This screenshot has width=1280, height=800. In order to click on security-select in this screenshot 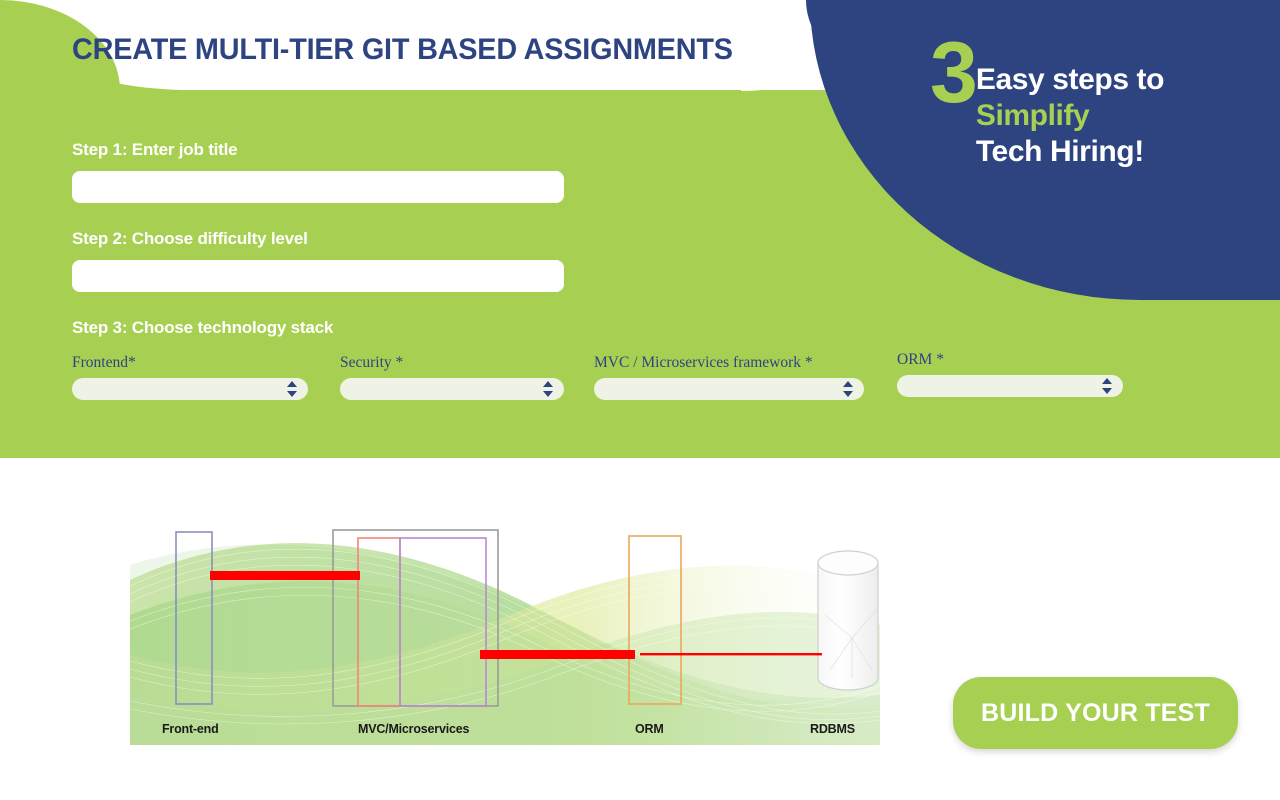, I will do `click(452, 389)`.